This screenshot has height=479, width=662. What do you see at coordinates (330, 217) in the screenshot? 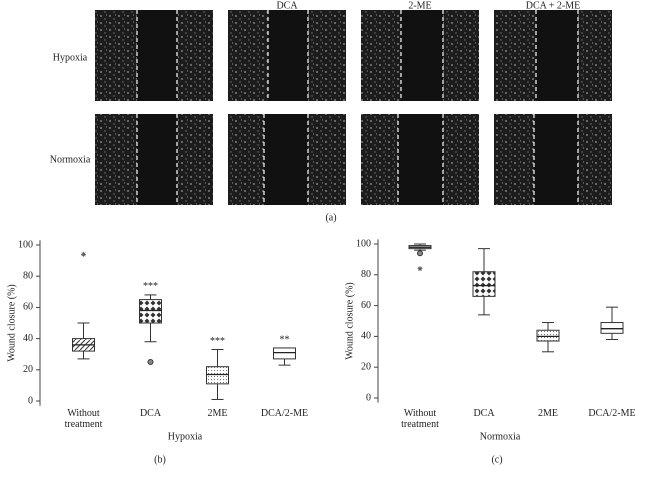
I see `panel-label: (a)` at bounding box center [330, 217].